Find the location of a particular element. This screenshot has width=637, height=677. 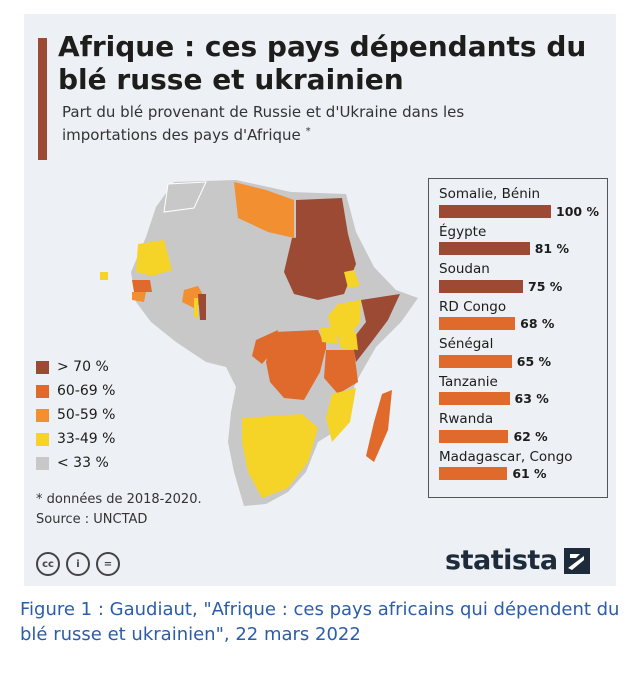

legend-item: 33-49 % is located at coordinates (75, 439).